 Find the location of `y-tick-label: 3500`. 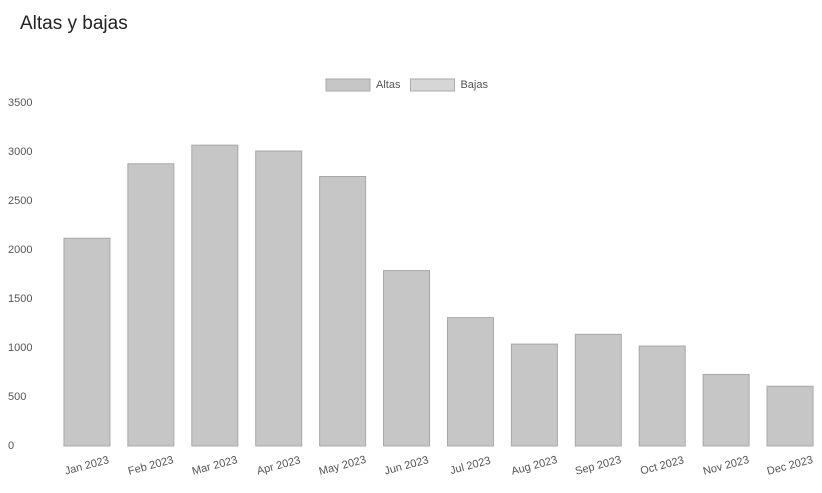

y-tick-label: 3500 is located at coordinates (20, 103).